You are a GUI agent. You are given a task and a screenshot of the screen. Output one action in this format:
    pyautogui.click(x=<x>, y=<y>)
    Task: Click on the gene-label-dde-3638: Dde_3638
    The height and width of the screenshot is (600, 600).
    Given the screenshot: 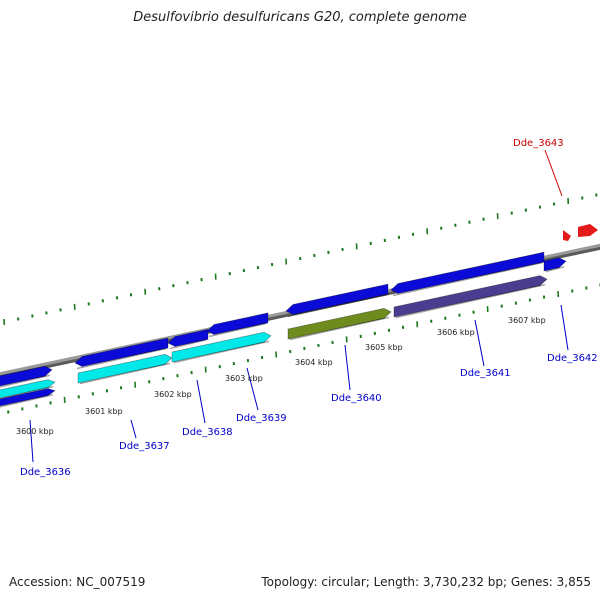 What is the action you would take?
    pyautogui.click(x=207, y=432)
    